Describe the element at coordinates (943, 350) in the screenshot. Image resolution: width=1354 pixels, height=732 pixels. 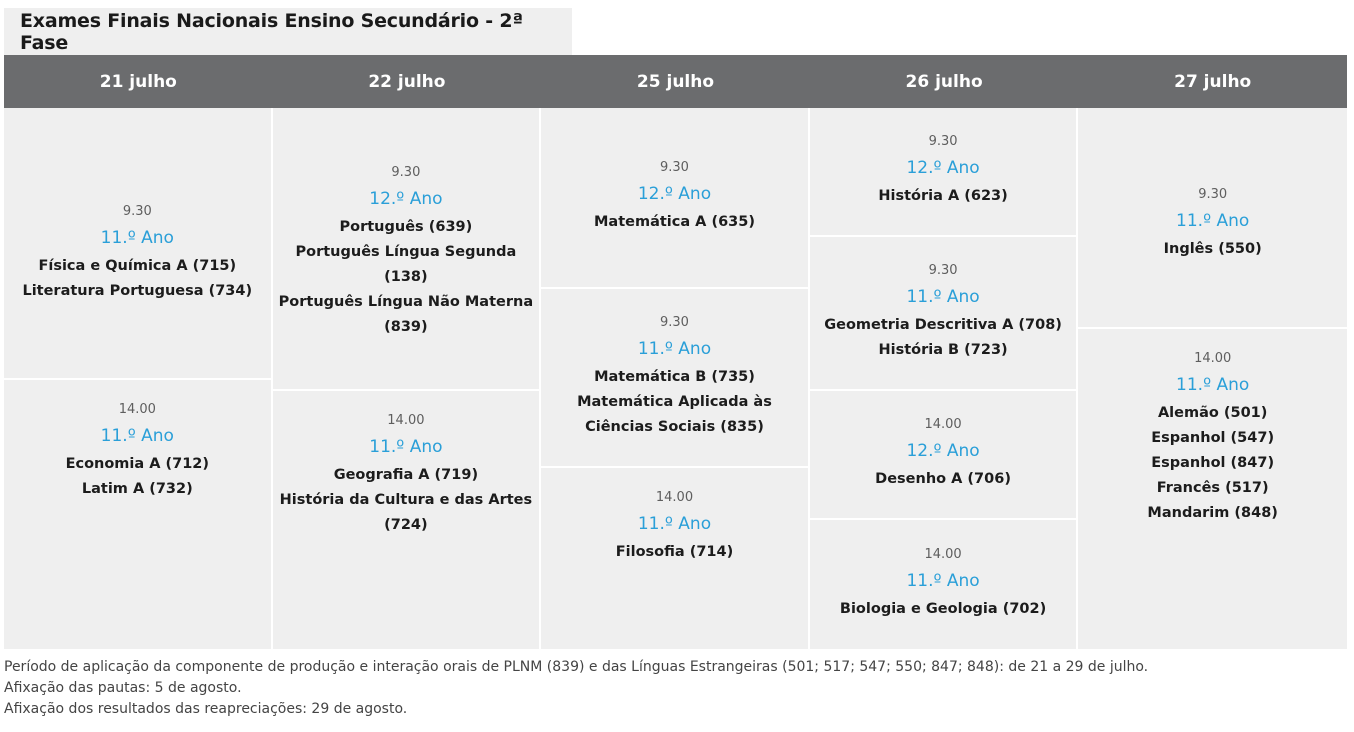
I see `subject: História B (723)` at that location.